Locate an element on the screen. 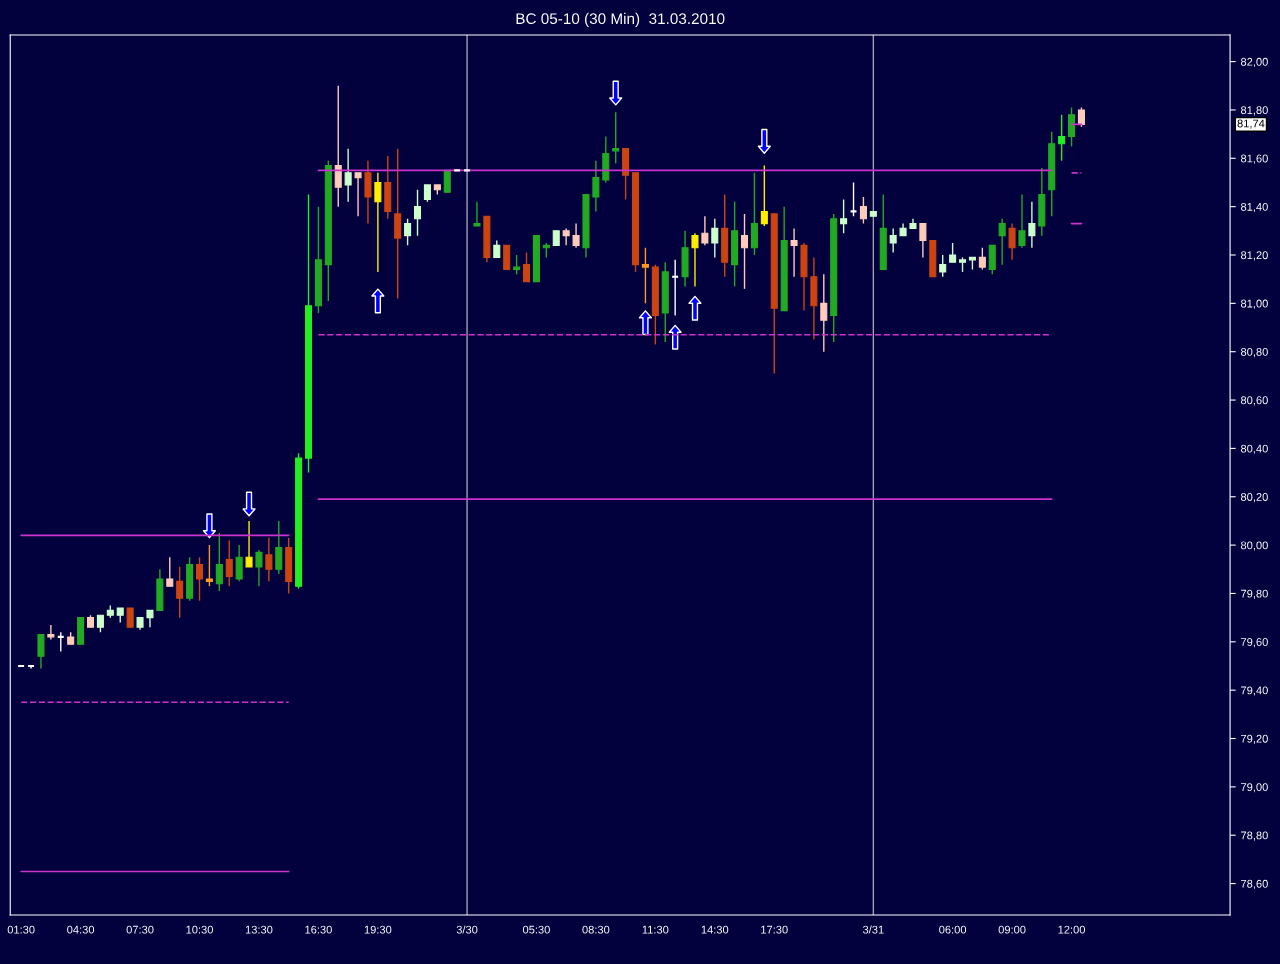 The height and width of the screenshot is (964, 1280). y-tick-label: 81,40 is located at coordinates (1254, 207).